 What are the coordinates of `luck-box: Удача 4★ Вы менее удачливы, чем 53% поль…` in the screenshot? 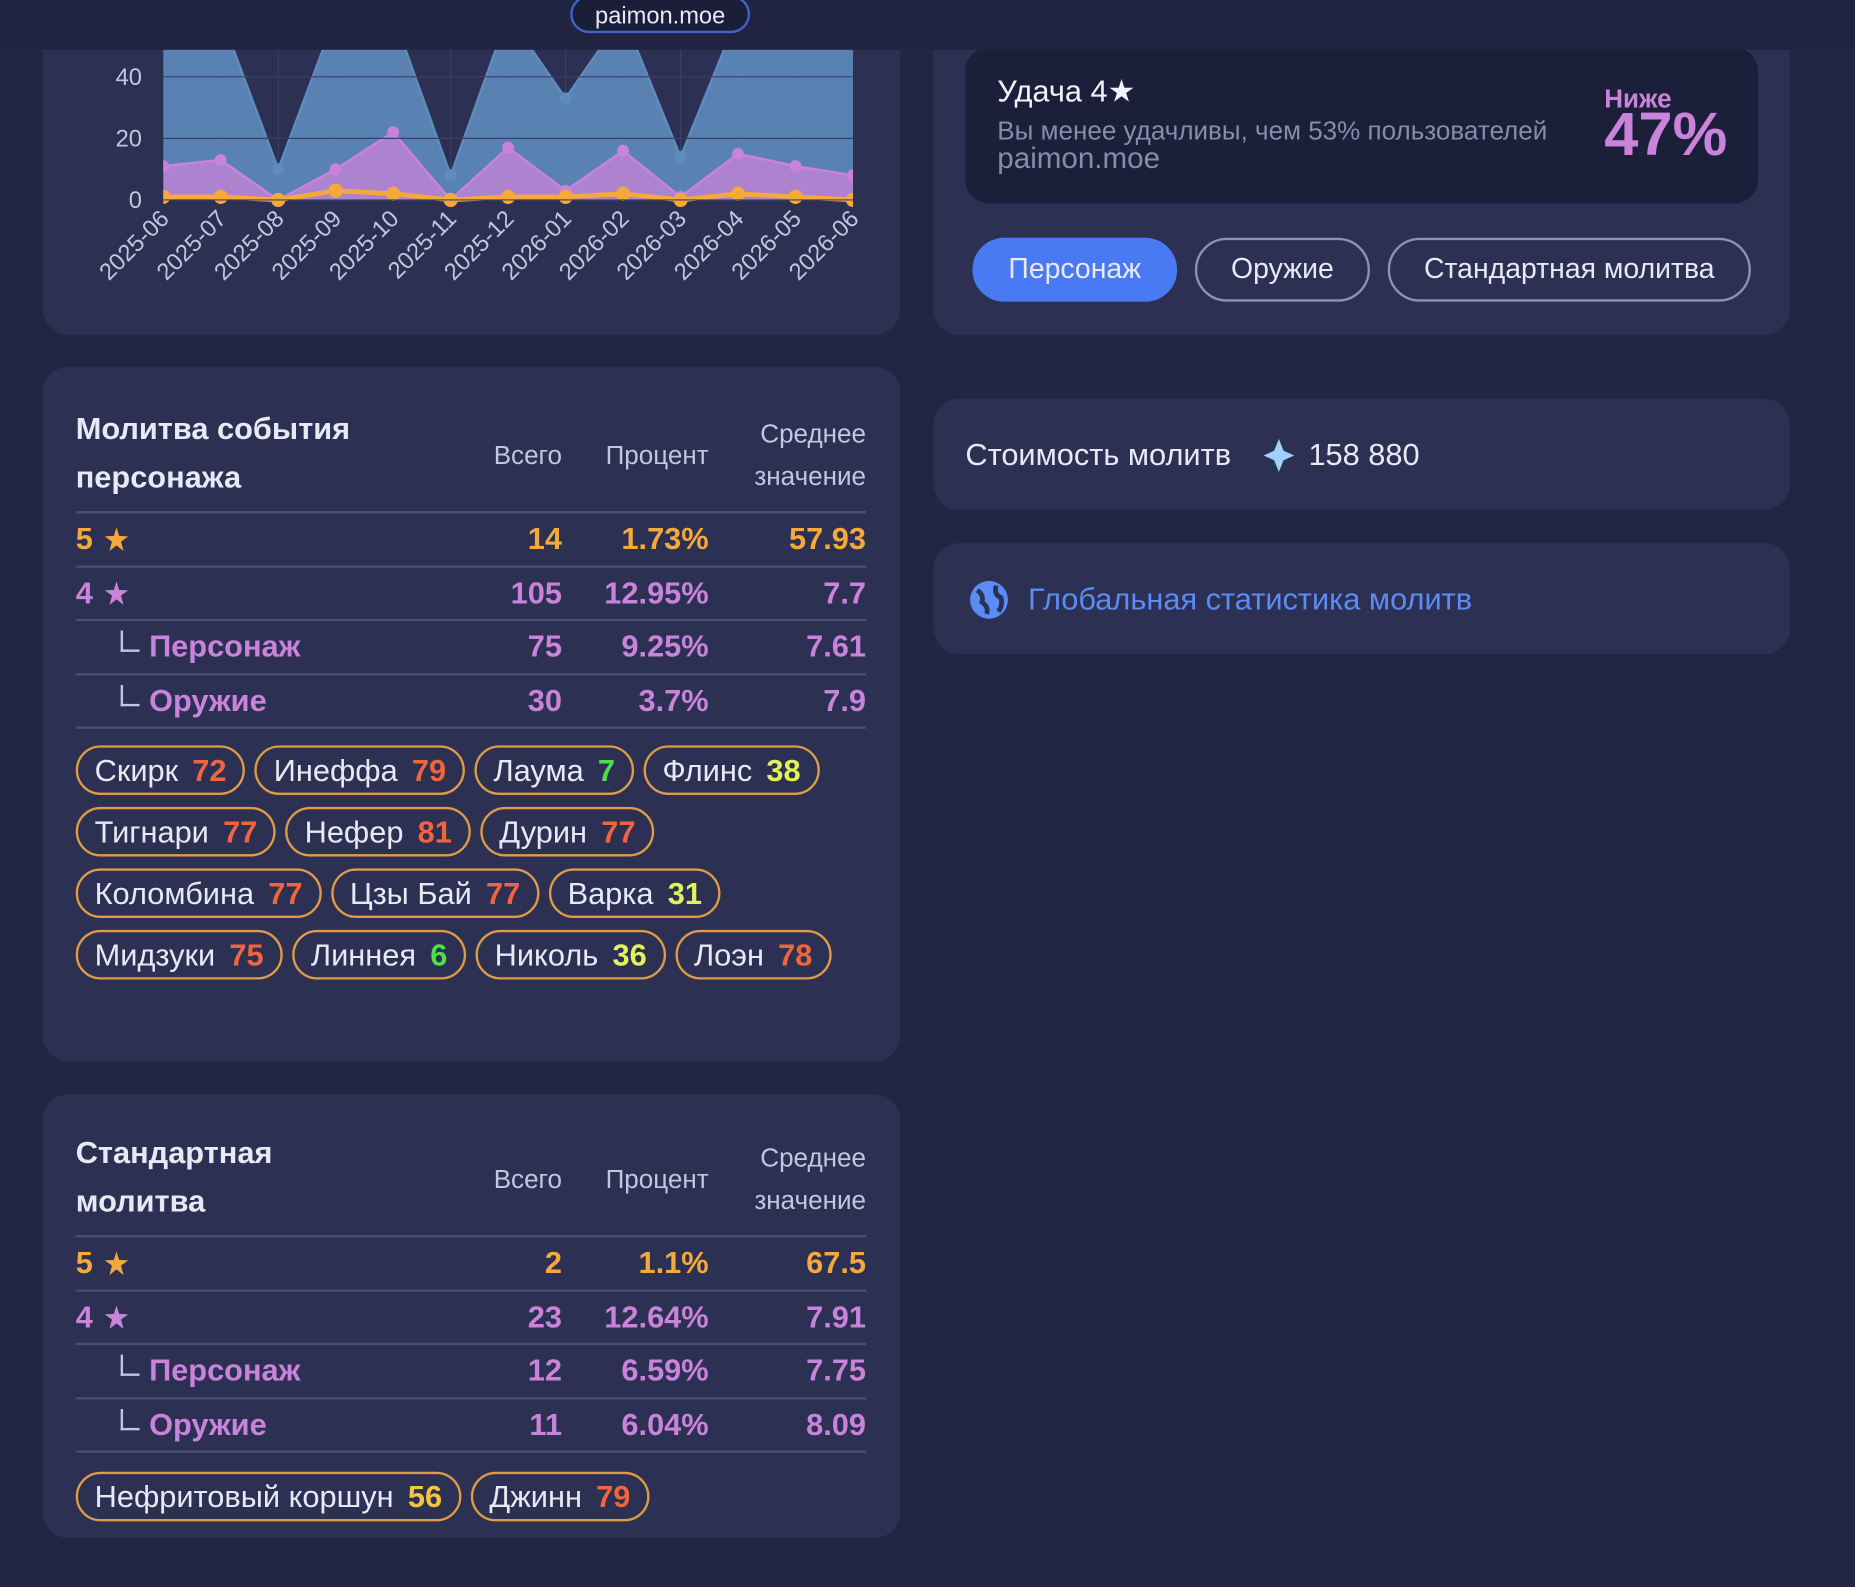 It's located at (1361, 125).